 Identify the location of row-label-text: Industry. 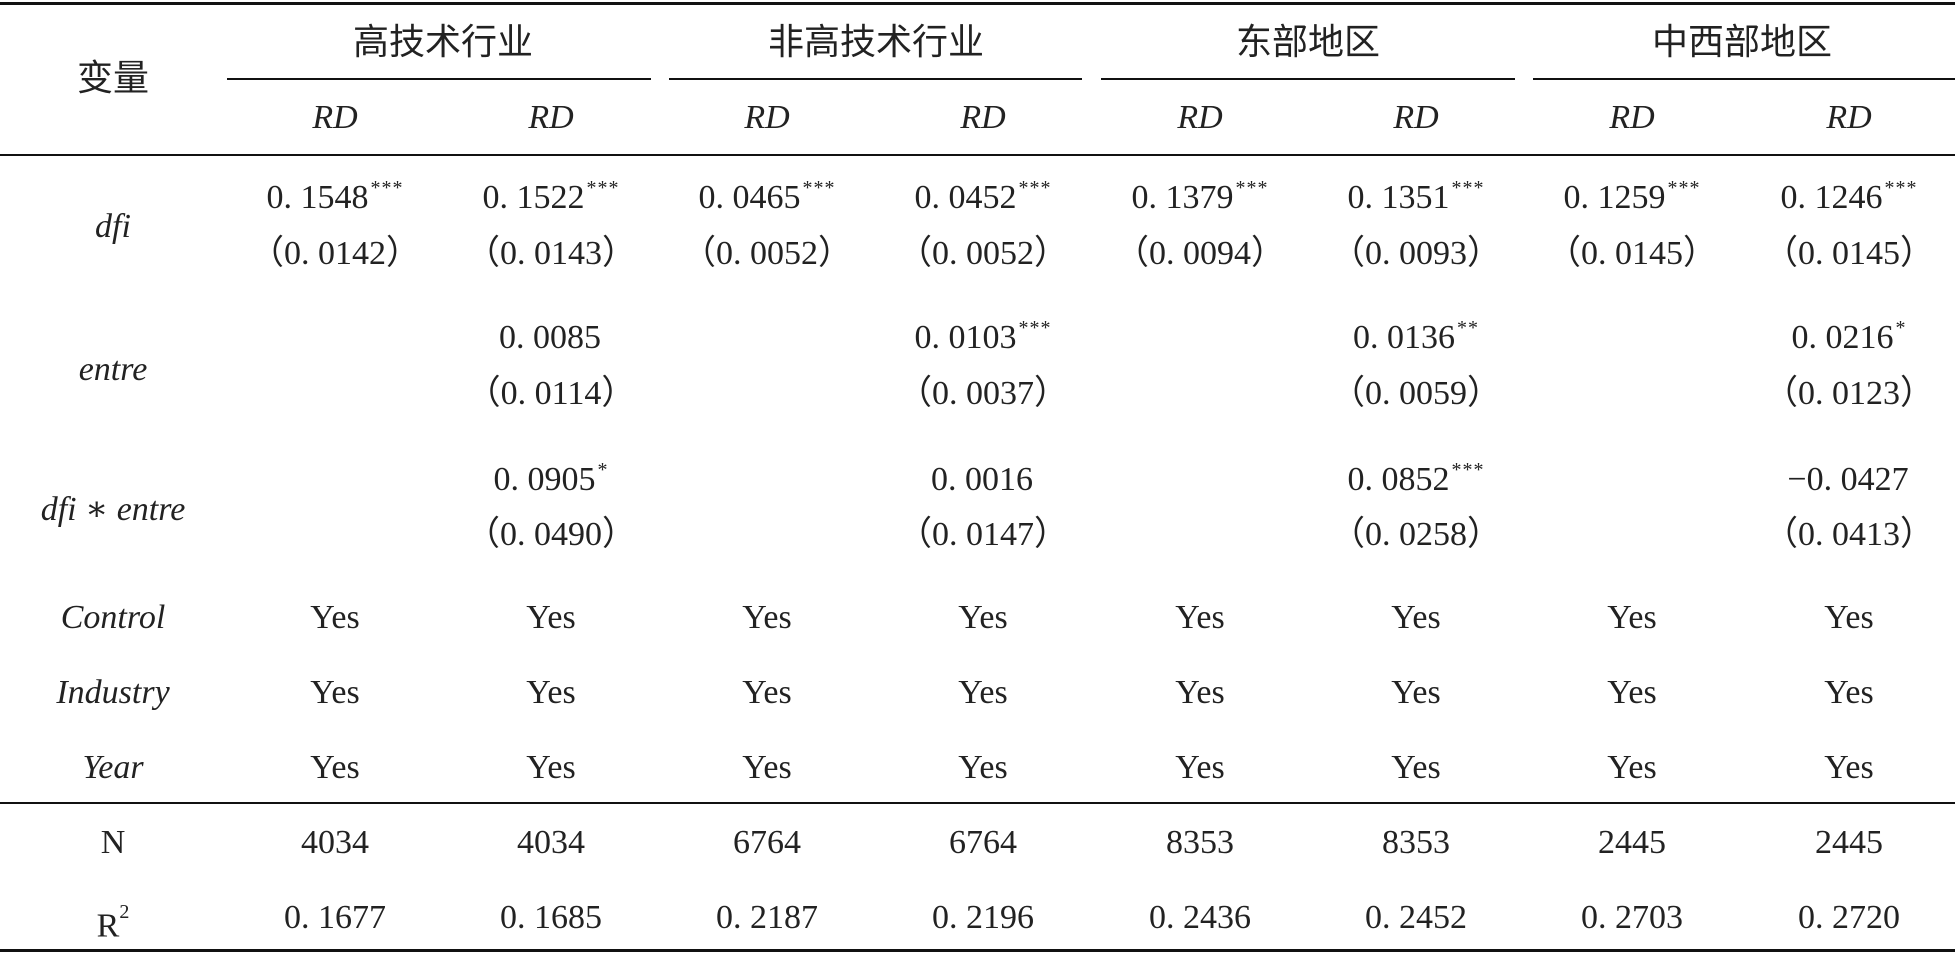
(113, 692).